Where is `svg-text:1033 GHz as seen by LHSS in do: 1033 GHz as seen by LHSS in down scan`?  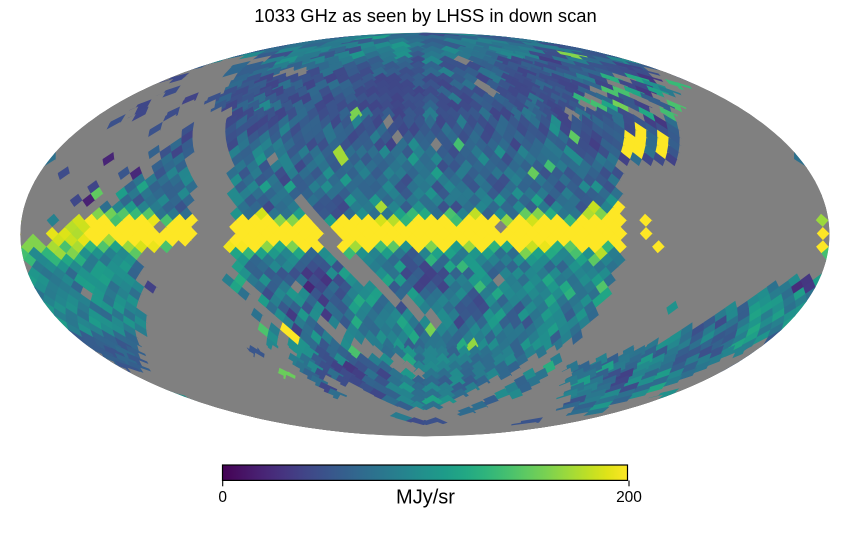
svg-text:1033 GHz as seen by LHSS in do: 1033 GHz as seen by LHSS in down scan is located at coordinates (425, 15).